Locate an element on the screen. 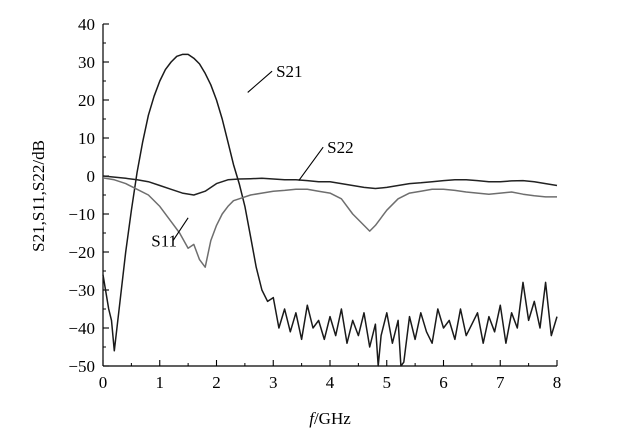 The height and width of the screenshot is (448, 639). y-tick-label: 20 is located at coordinates (86, 100).